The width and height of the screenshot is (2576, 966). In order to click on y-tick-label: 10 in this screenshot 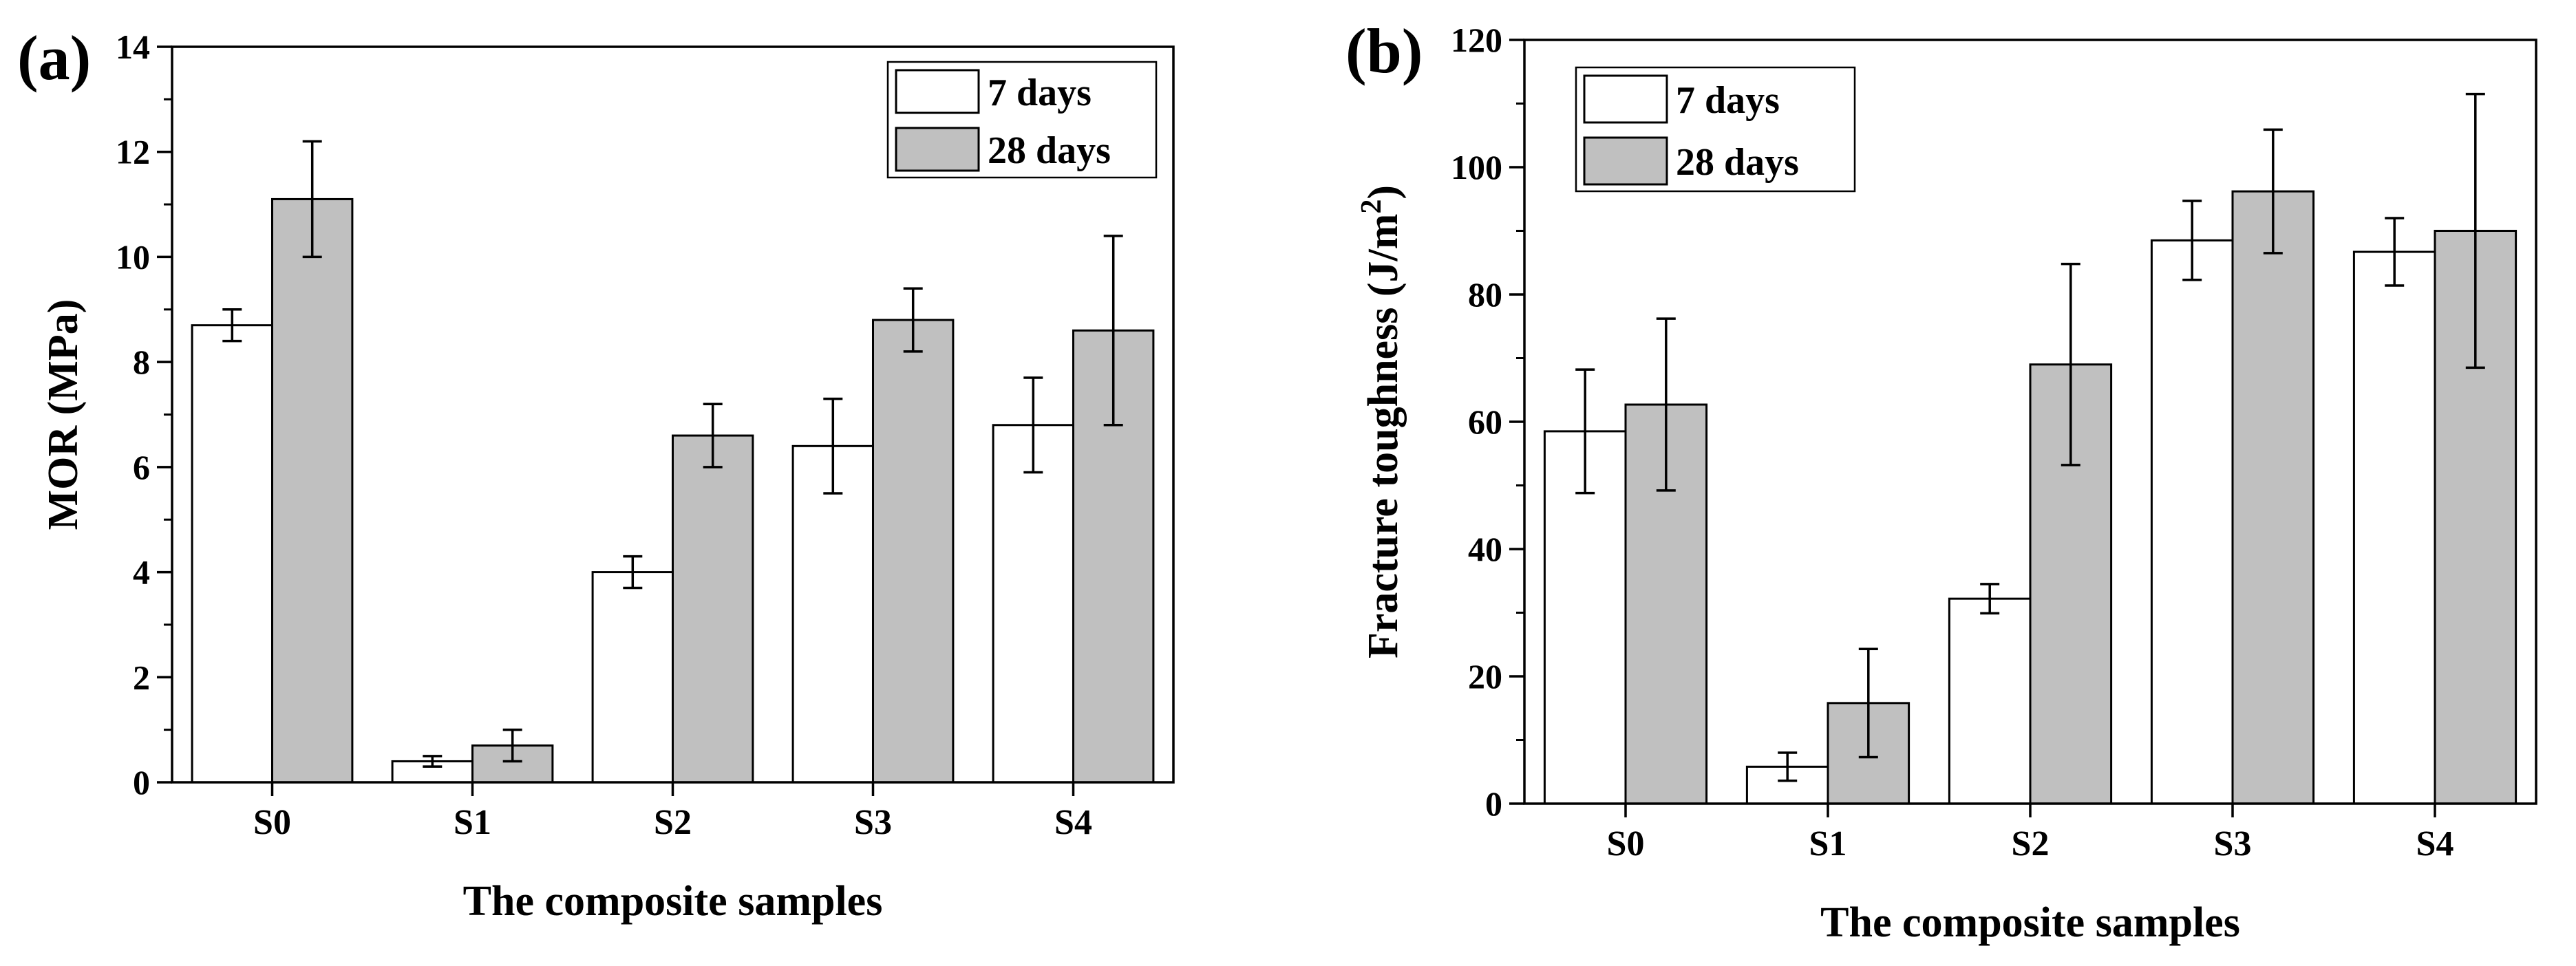, I will do `click(133, 256)`.